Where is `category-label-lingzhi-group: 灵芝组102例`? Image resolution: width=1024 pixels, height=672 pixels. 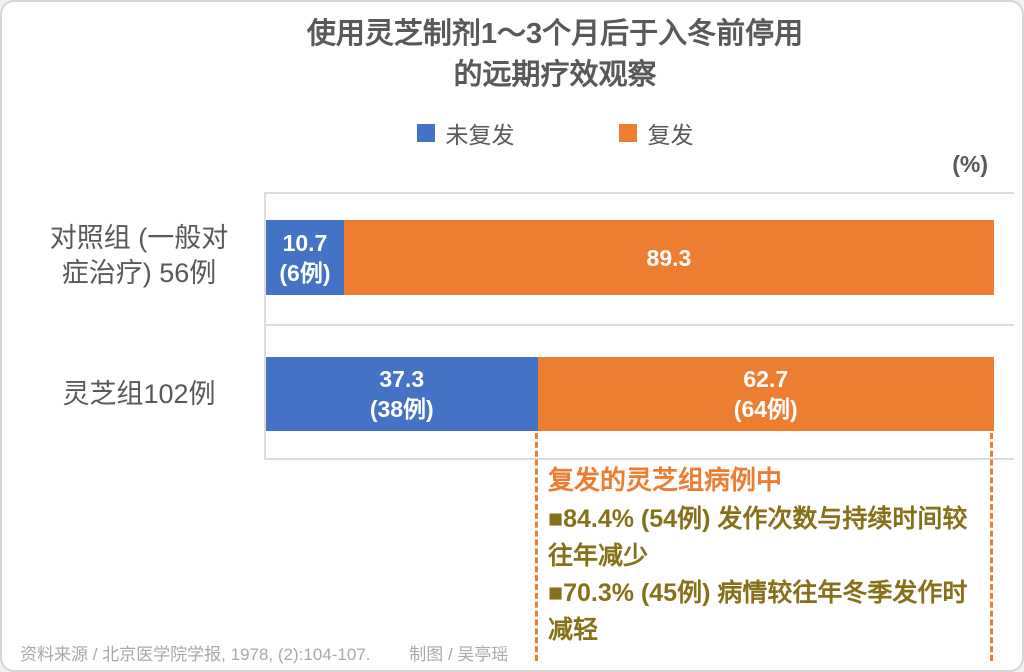 category-label-lingzhi-group: 灵芝组102例 is located at coordinates (139, 394).